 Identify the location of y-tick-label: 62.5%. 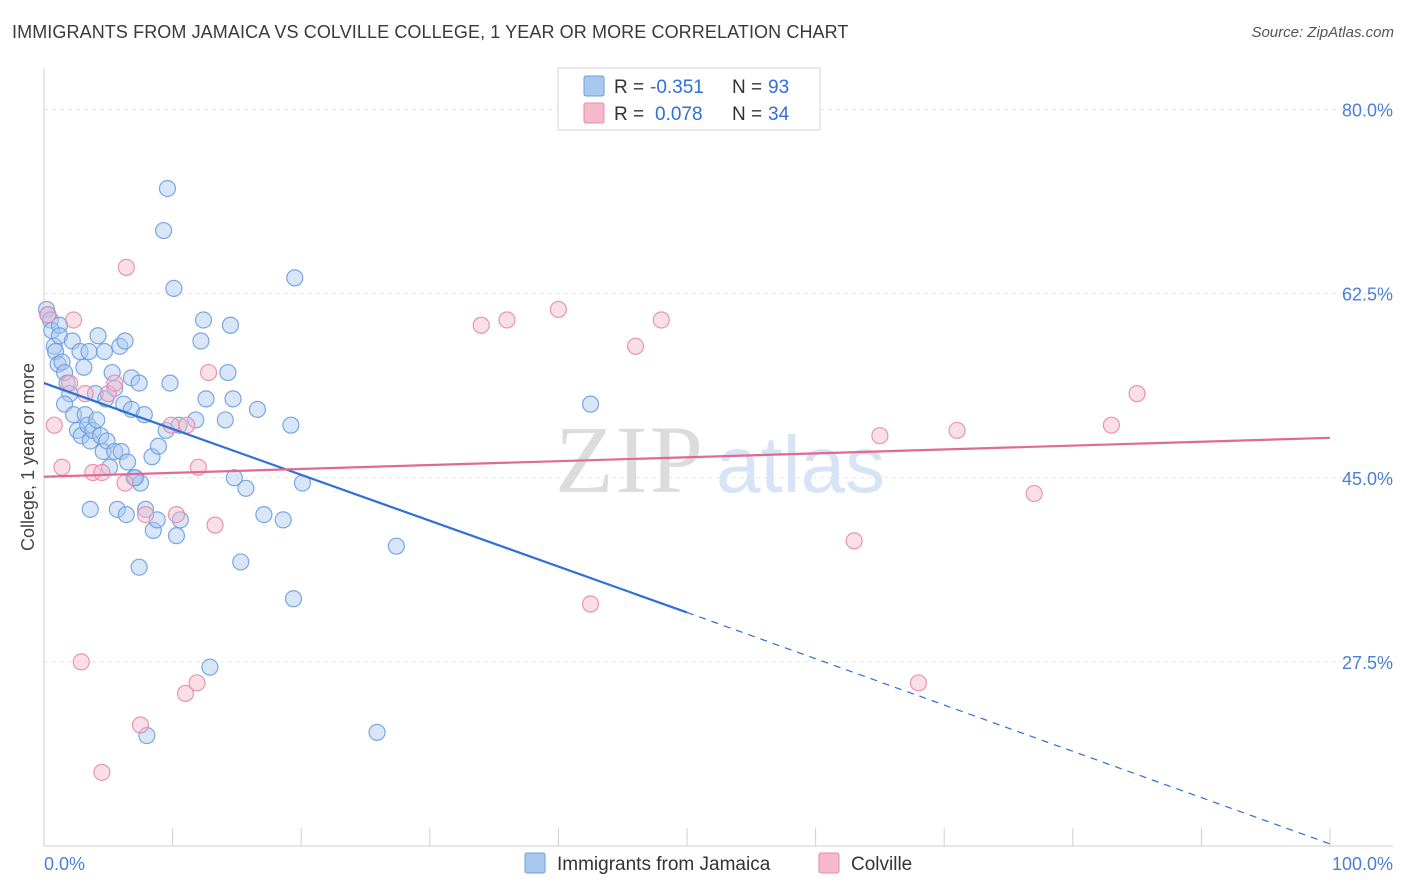
(1367, 295).